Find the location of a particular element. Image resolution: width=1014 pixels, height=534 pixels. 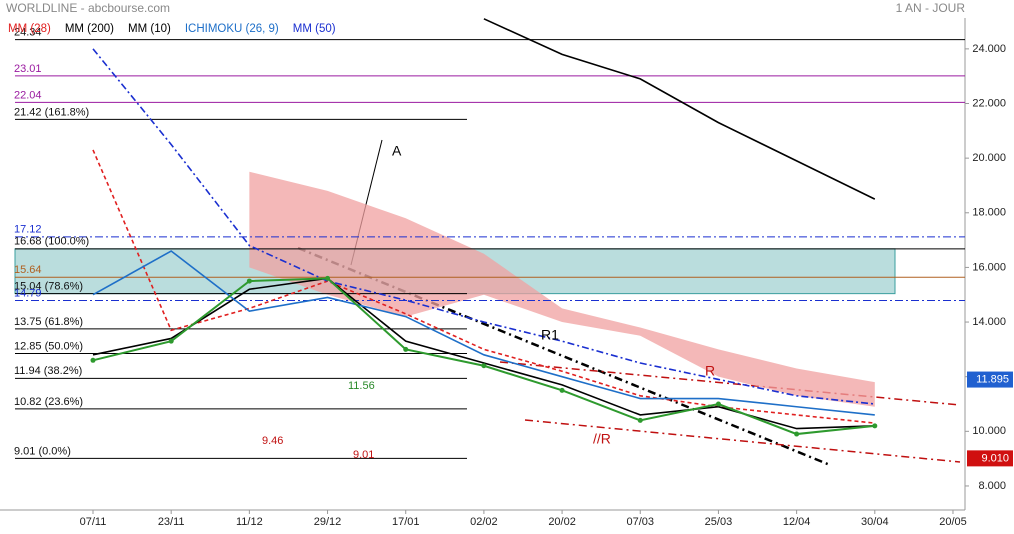

x-tick-label: 07/03 is located at coordinates (640, 522).